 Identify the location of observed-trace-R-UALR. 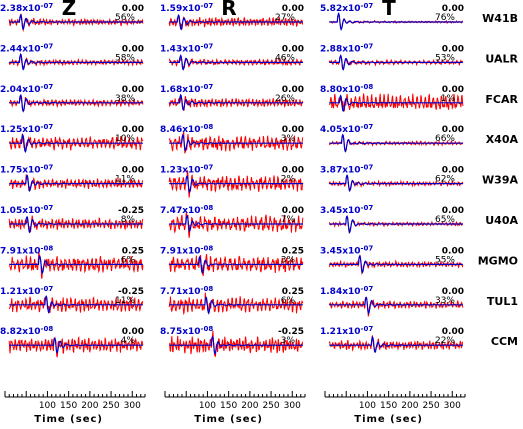
(236, 63).